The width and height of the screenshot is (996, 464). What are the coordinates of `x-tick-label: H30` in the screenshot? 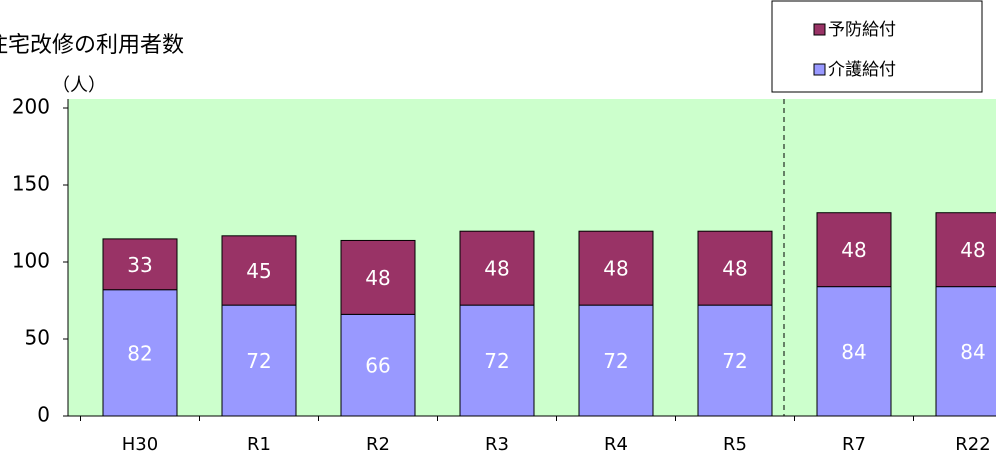 It's located at (140, 444).